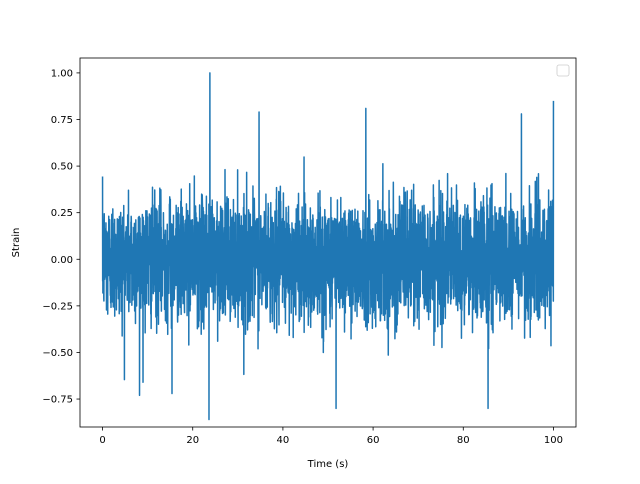 The image size is (640, 484). What do you see at coordinates (331, 436) in the screenshot?
I see `x-axis-ticks: 0 20 40 60 80 100` at bounding box center [331, 436].